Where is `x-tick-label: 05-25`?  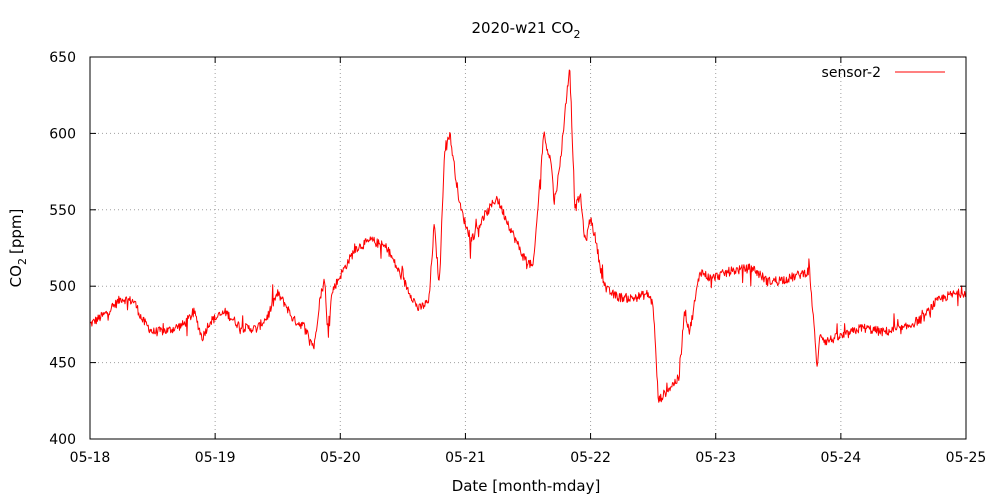
x-tick-label: 05-25 is located at coordinates (966, 458).